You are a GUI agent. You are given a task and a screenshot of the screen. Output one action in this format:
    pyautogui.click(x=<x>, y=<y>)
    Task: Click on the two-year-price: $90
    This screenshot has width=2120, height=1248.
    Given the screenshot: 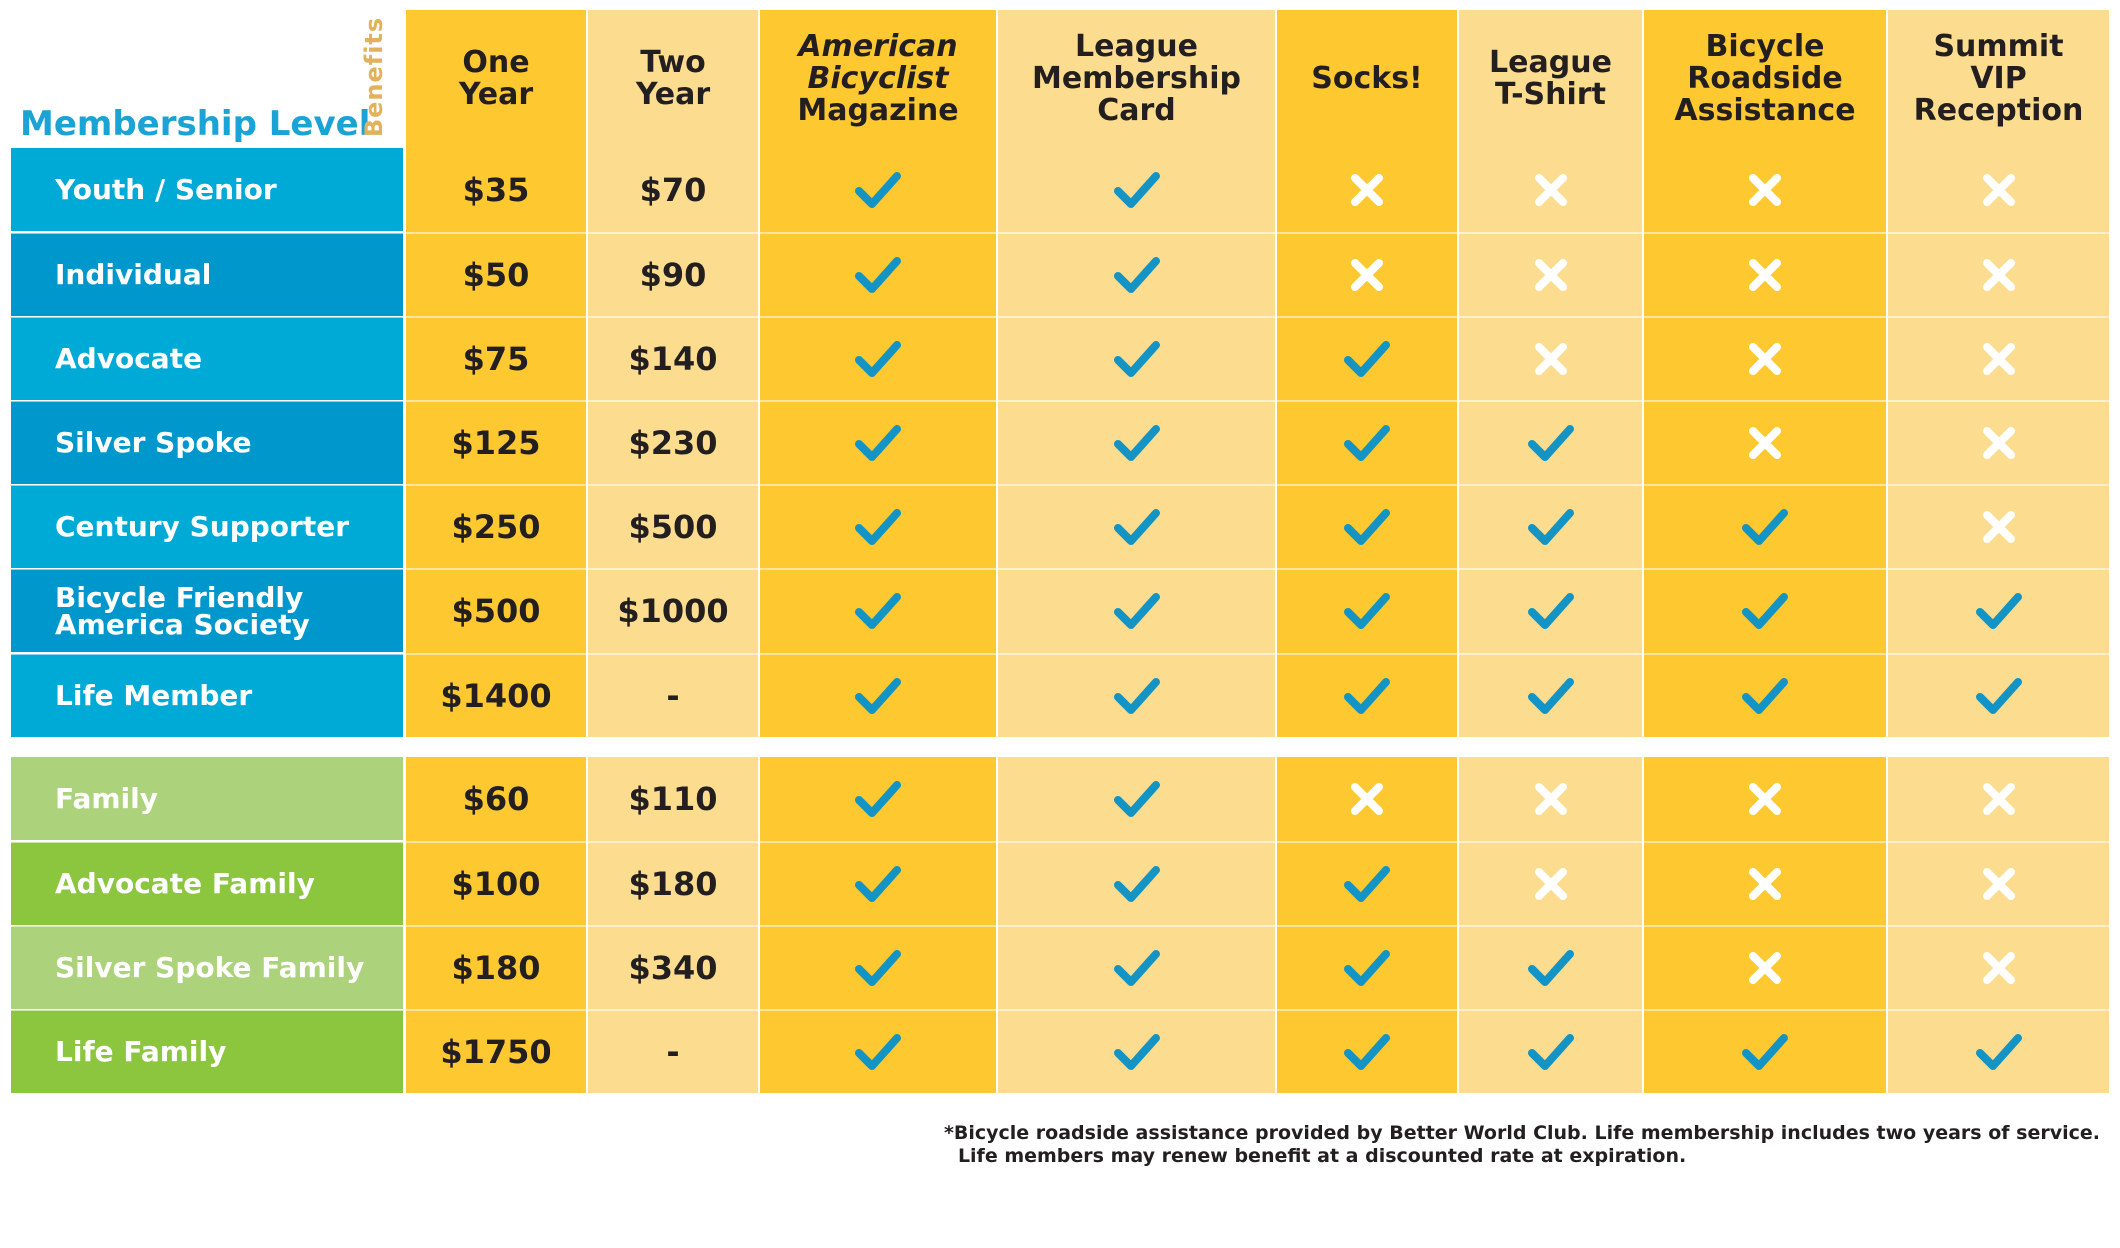 What is the action you would take?
    pyautogui.click(x=673, y=274)
    